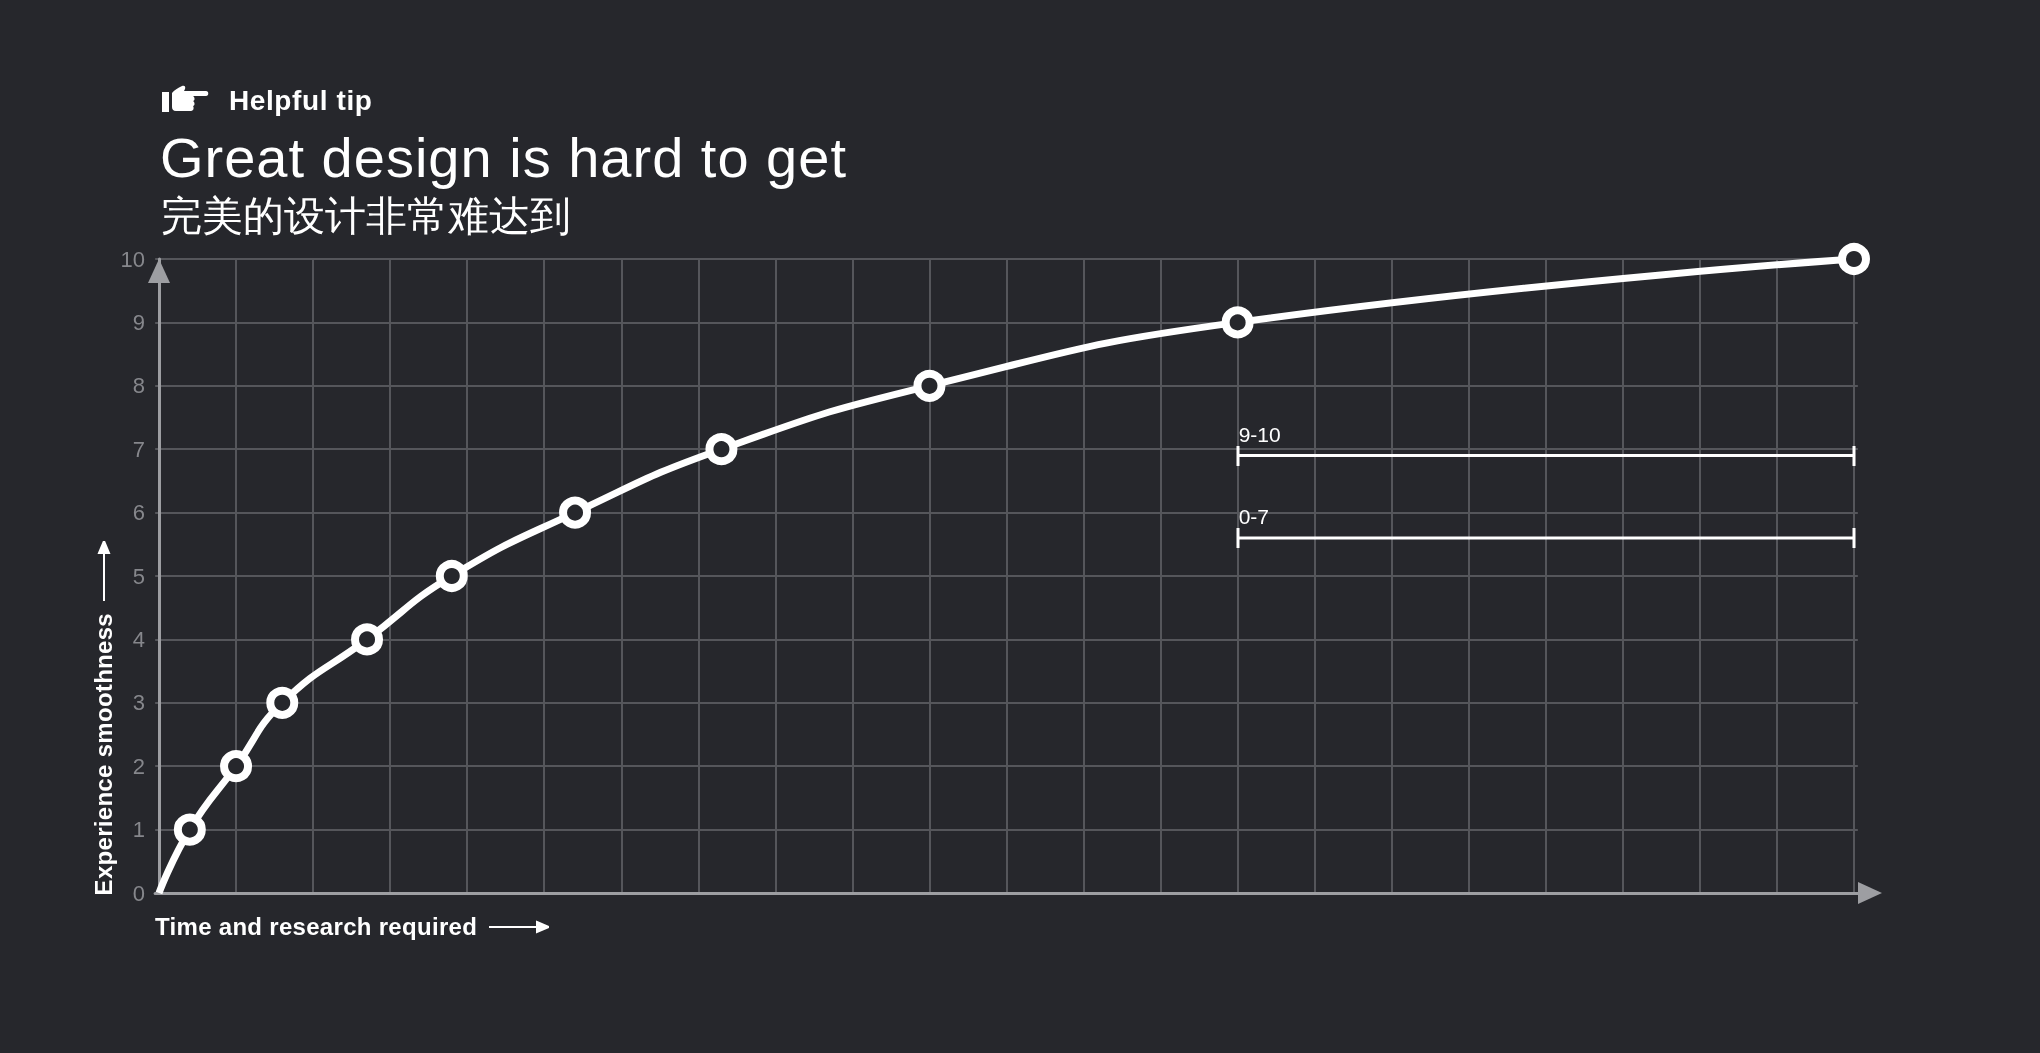 The width and height of the screenshot is (2040, 1053). I want to click on chart-title: Great design is hard to get, so click(503, 157).